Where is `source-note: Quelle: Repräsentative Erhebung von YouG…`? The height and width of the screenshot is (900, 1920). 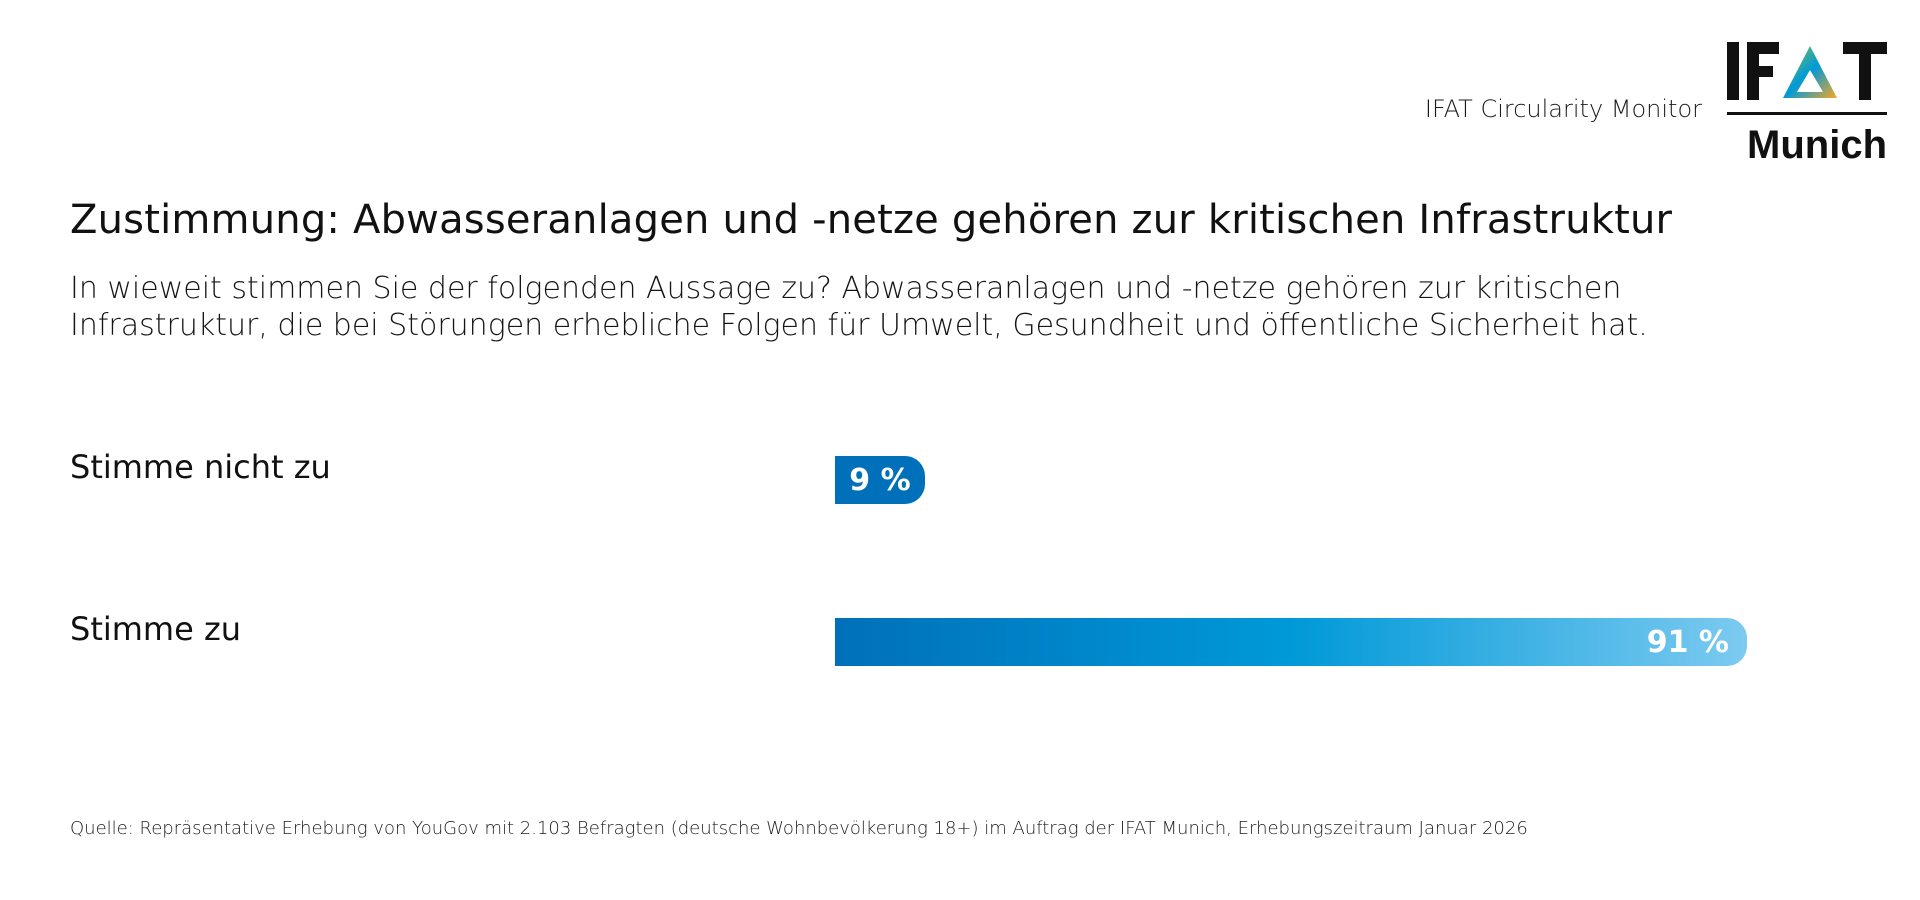
source-note: Quelle: Repräsentative Erhebung von YouG… is located at coordinates (799, 828).